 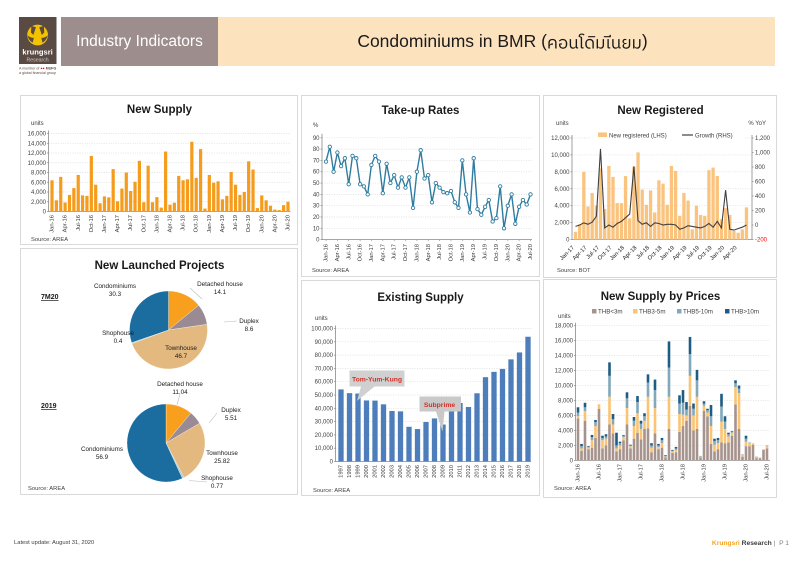 What do you see at coordinates (760, 197) in the screenshot?
I see `svg-text: 400` at bounding box center [760, 197].